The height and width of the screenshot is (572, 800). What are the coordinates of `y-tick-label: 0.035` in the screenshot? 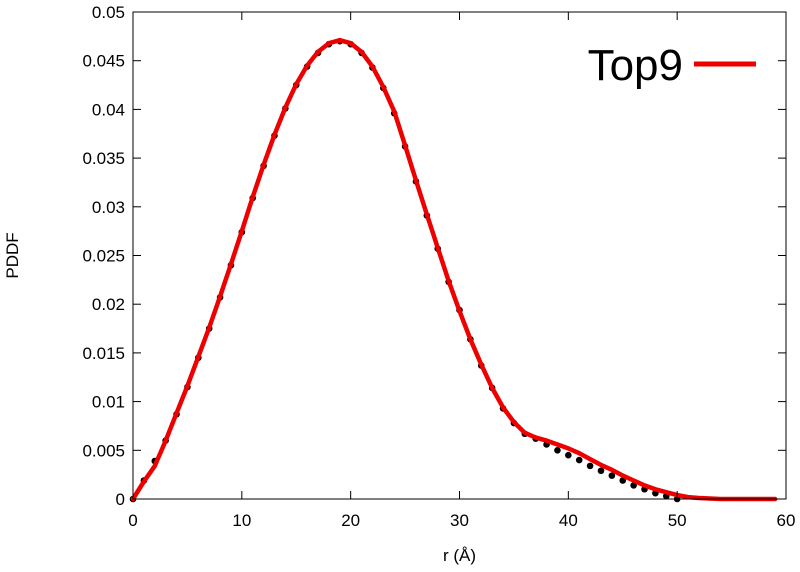 It's located at (103, 158).